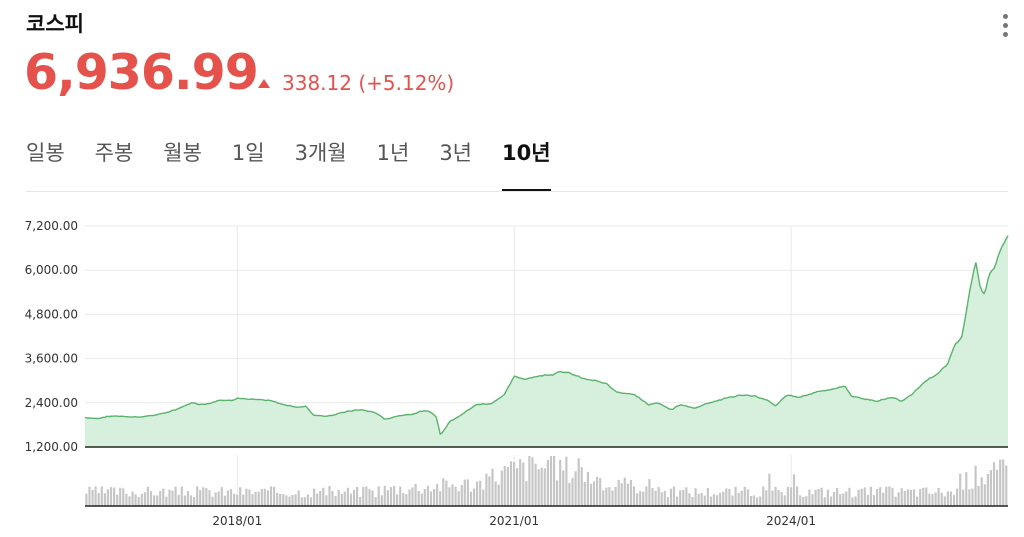 The width and height of the screenshot is (1024, 537). Describe the element at coordinates (51, 314) in the screenshot. I see `y-tick-label: 4,800.00` at that location.